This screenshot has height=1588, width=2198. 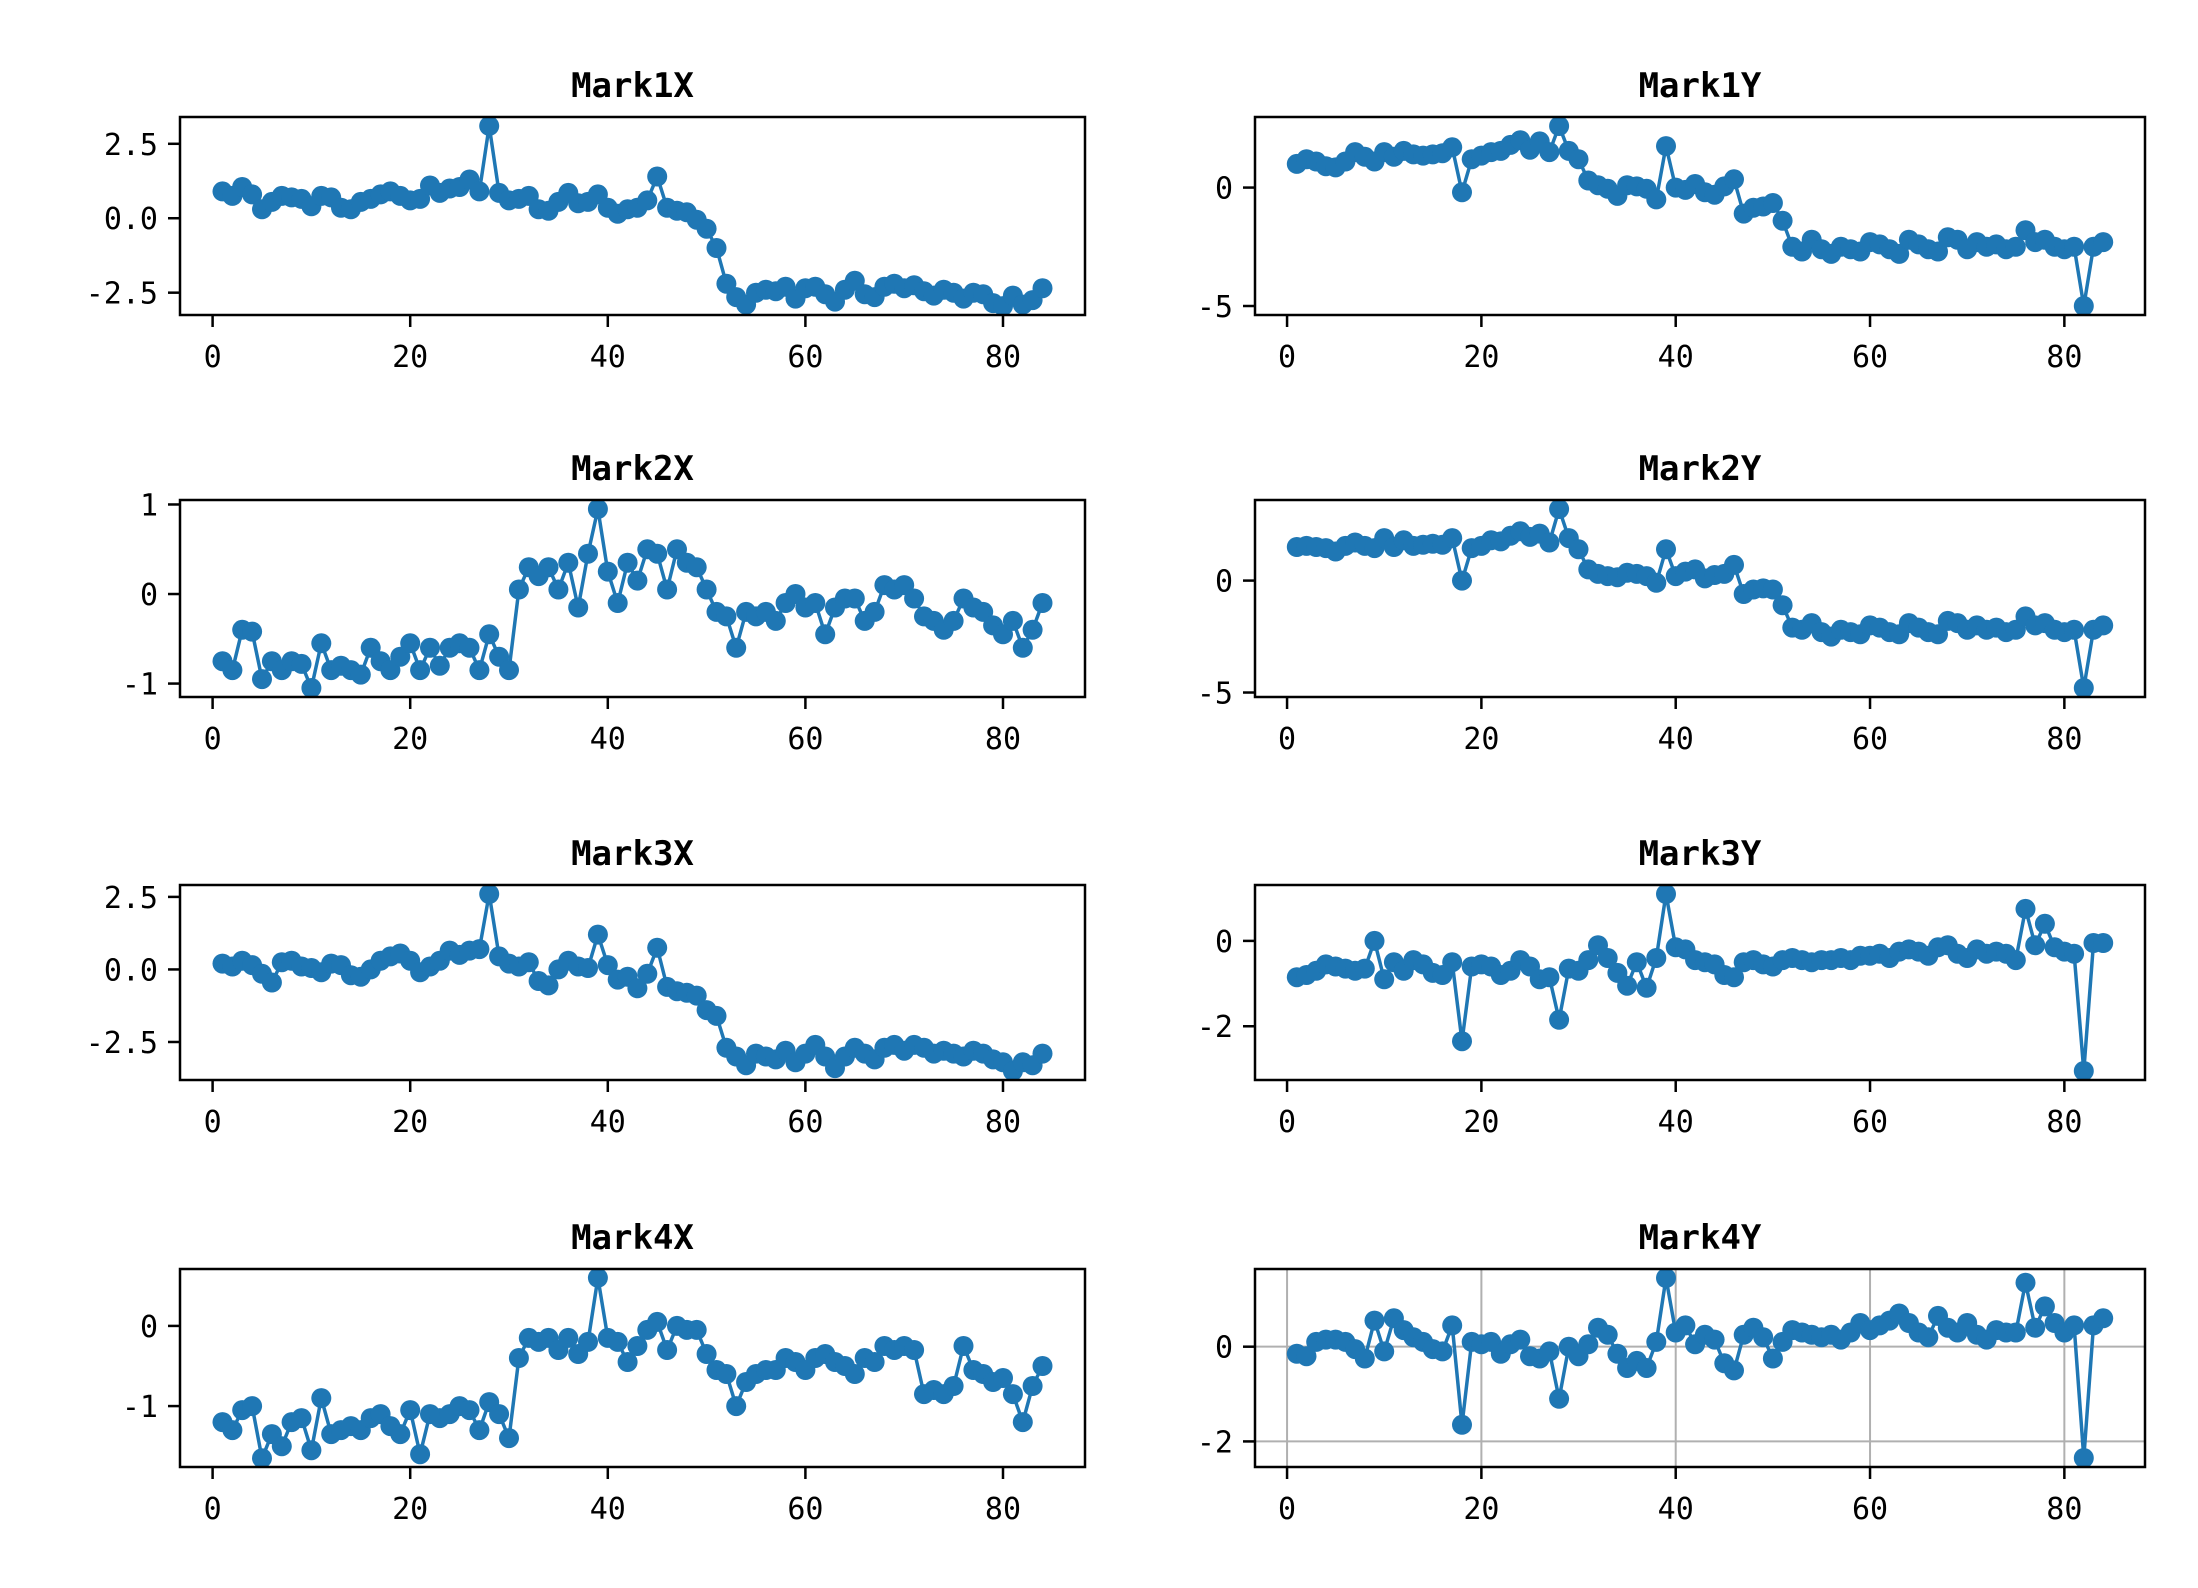 I want to click on y-tick-label: 0, so click(x=1224, y=1348).